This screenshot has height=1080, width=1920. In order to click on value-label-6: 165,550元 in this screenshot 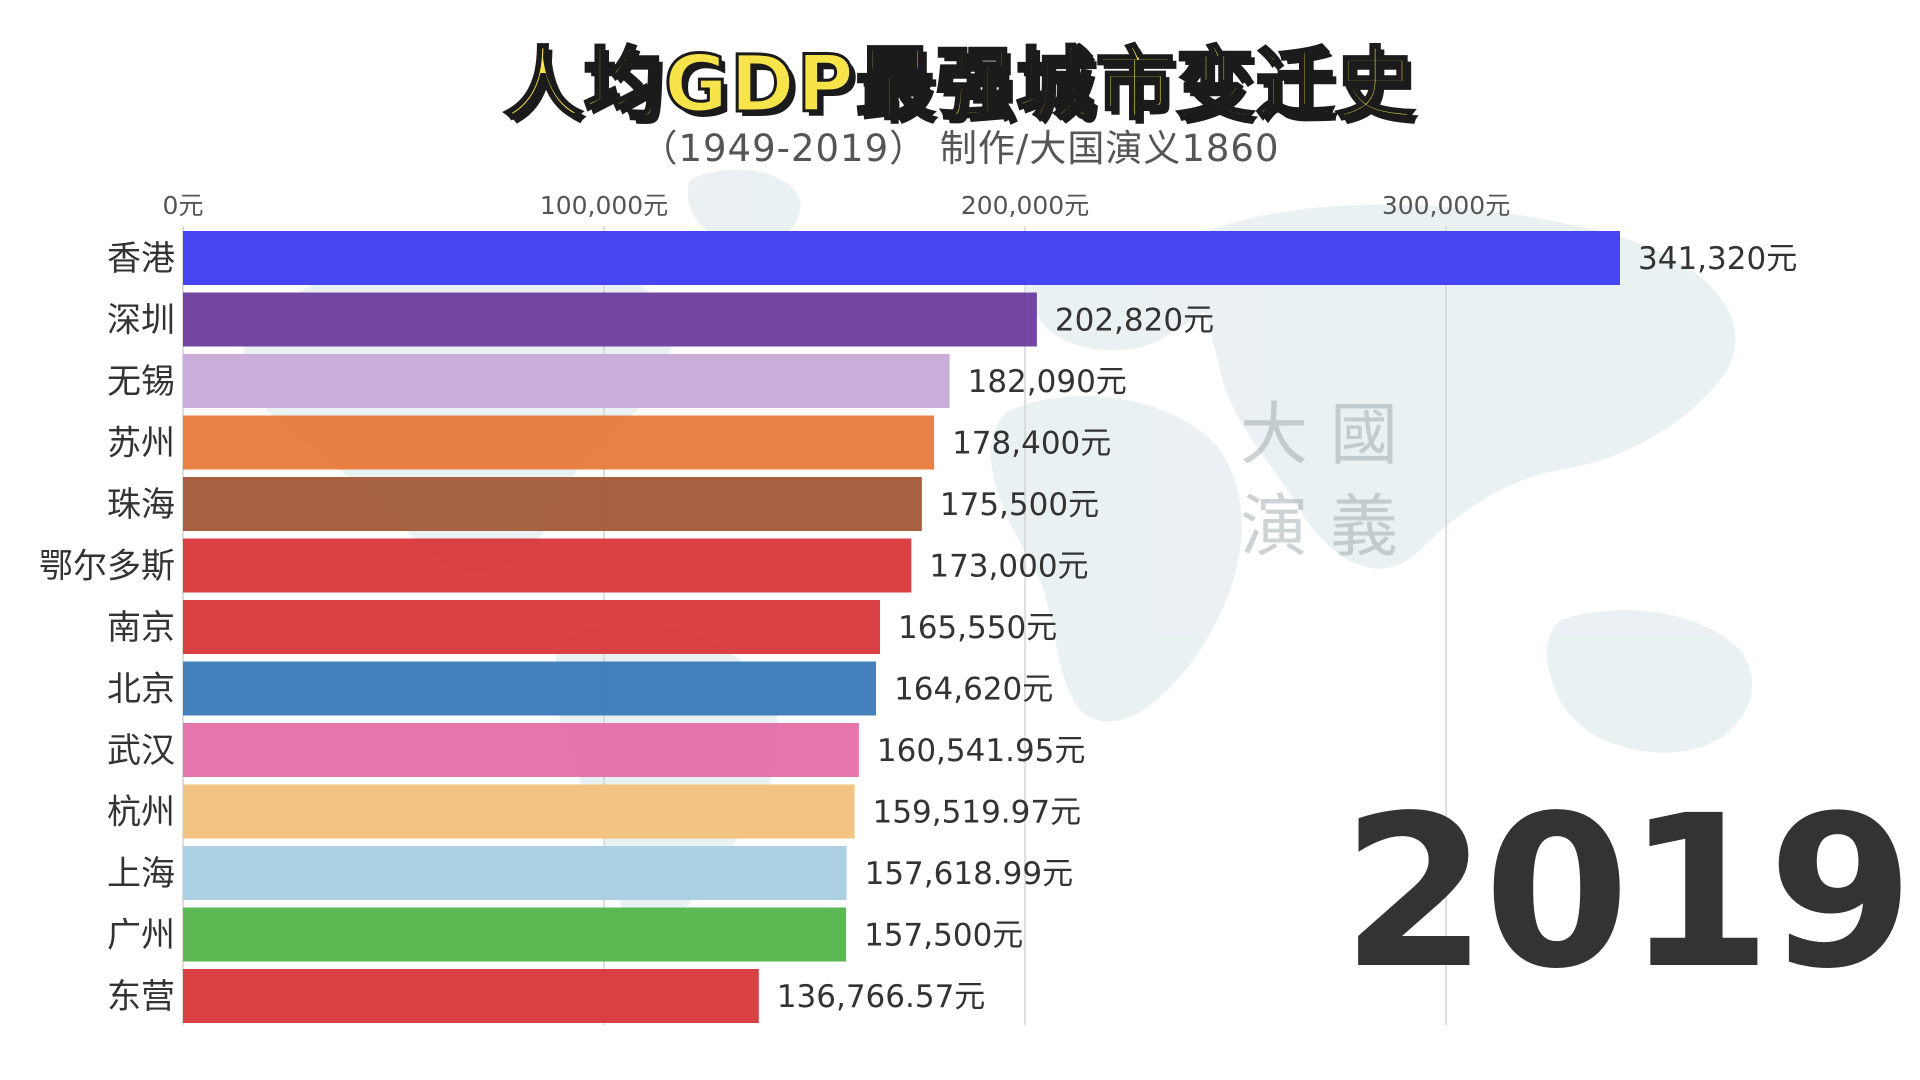, I will do `click(977, 628)`.